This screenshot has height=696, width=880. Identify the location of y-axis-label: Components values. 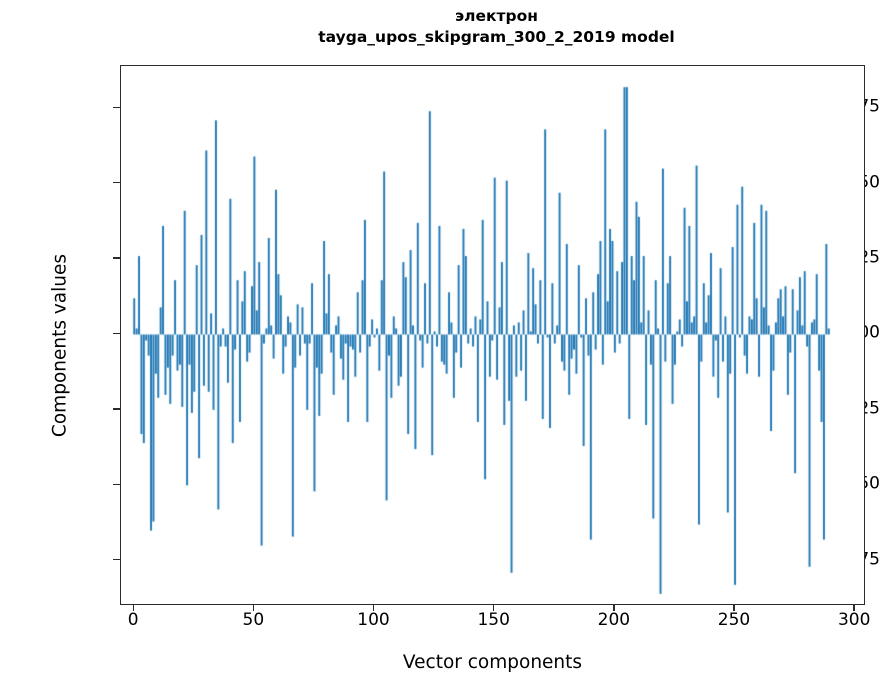
(60, 345).